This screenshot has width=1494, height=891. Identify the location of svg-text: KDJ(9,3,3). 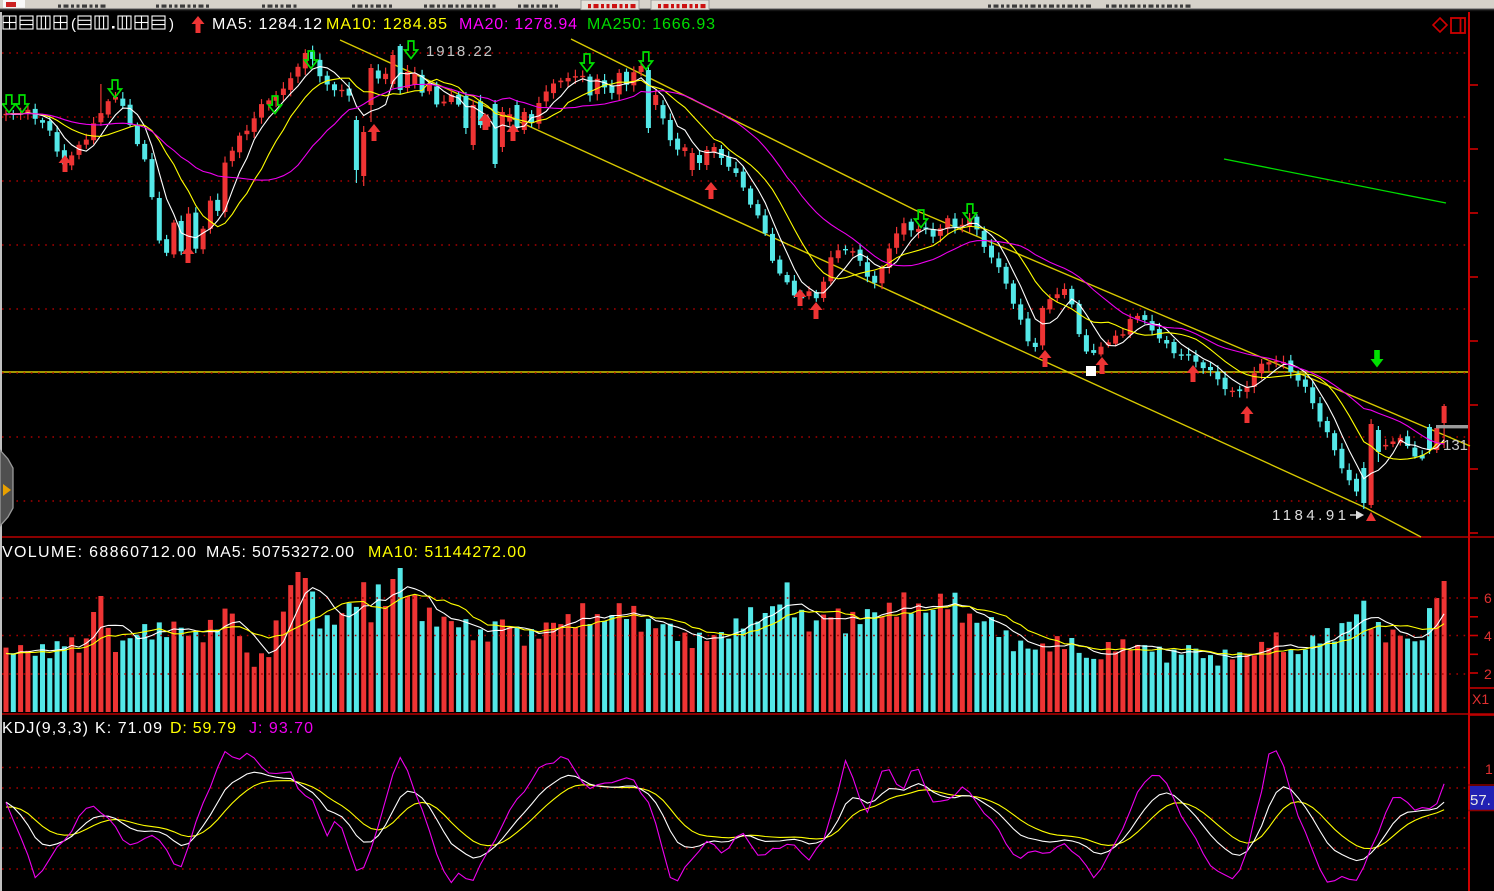
(45, 728).